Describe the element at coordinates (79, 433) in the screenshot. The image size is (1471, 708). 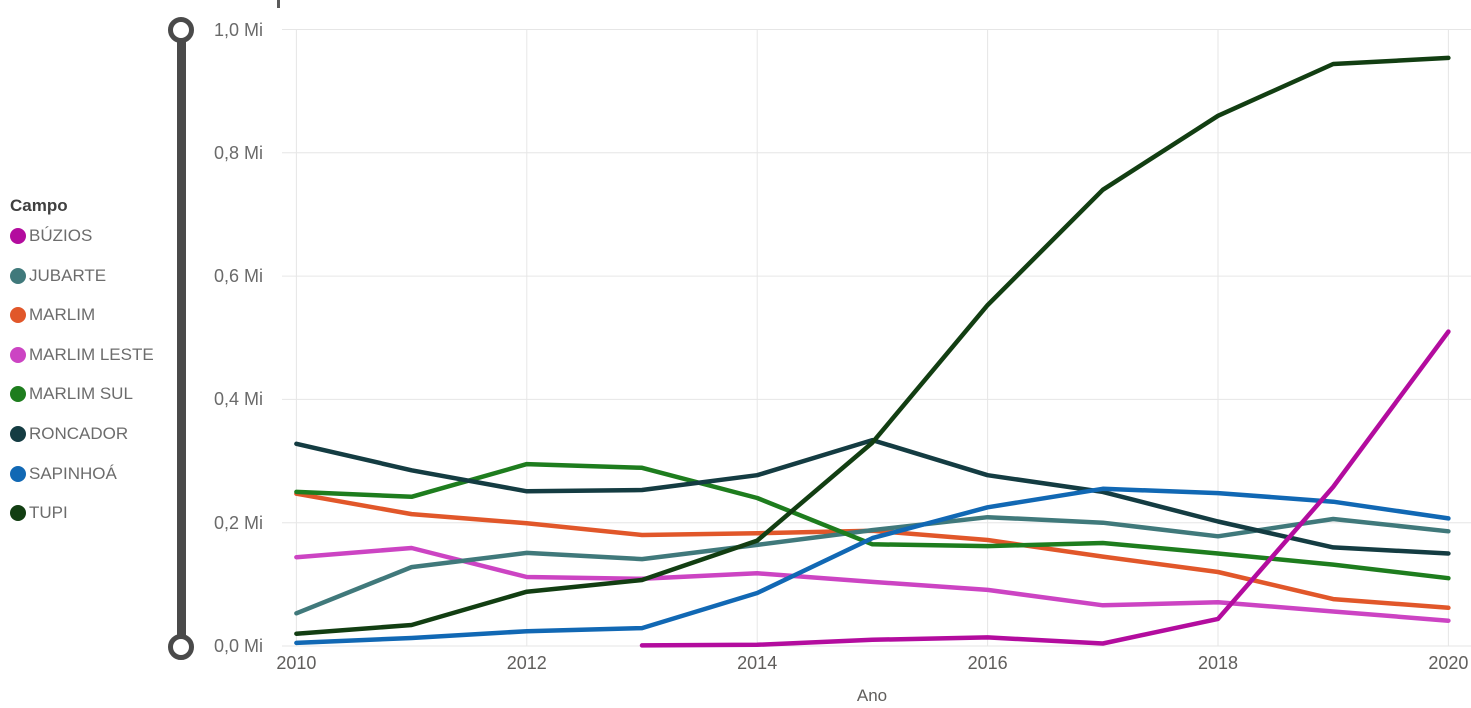
I see `legend-item-label: RONCADOR` at that location.